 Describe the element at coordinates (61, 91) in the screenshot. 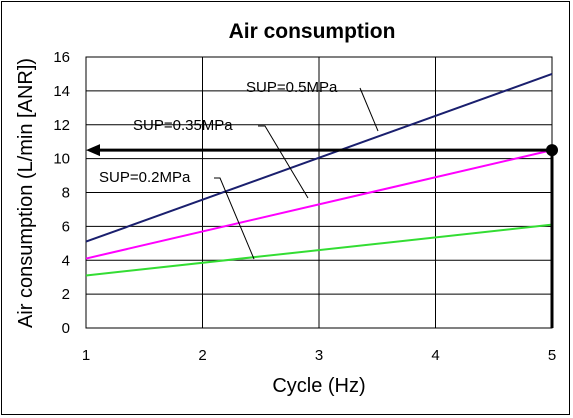

I see `y-tick-label: 14` at that location.